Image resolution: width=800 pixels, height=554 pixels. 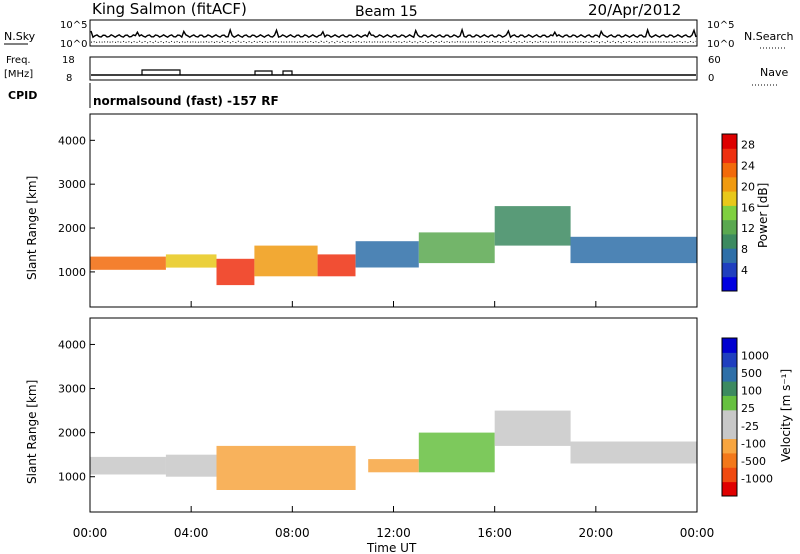 What do you see at coordinates (753, 461) in the screenshot?
I see `colorbar-tick-label: -500` at bounding box center [753, 461].